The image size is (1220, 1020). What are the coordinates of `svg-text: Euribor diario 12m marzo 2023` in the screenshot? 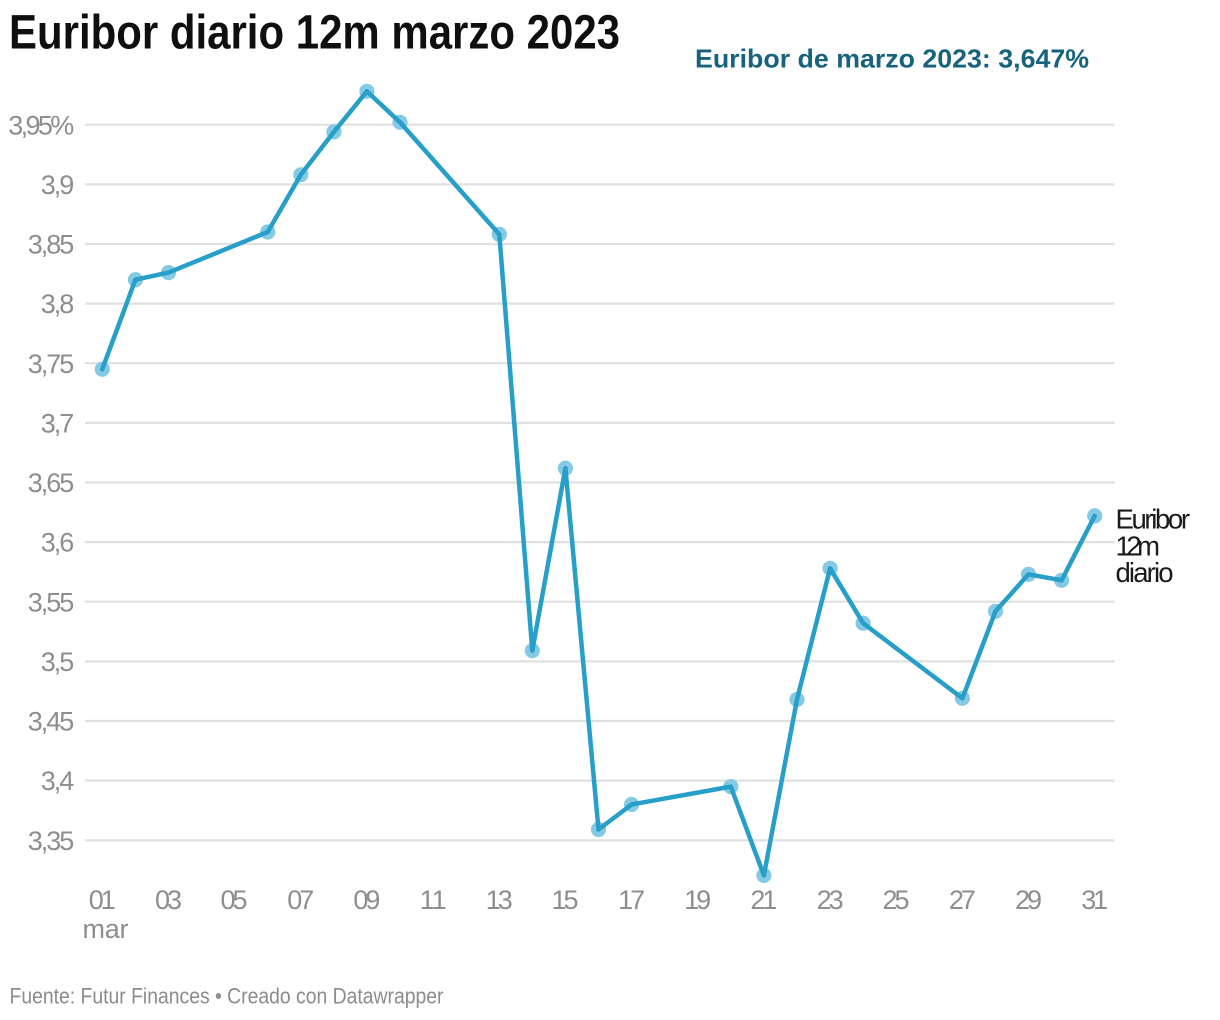 It's located at (314, 33).